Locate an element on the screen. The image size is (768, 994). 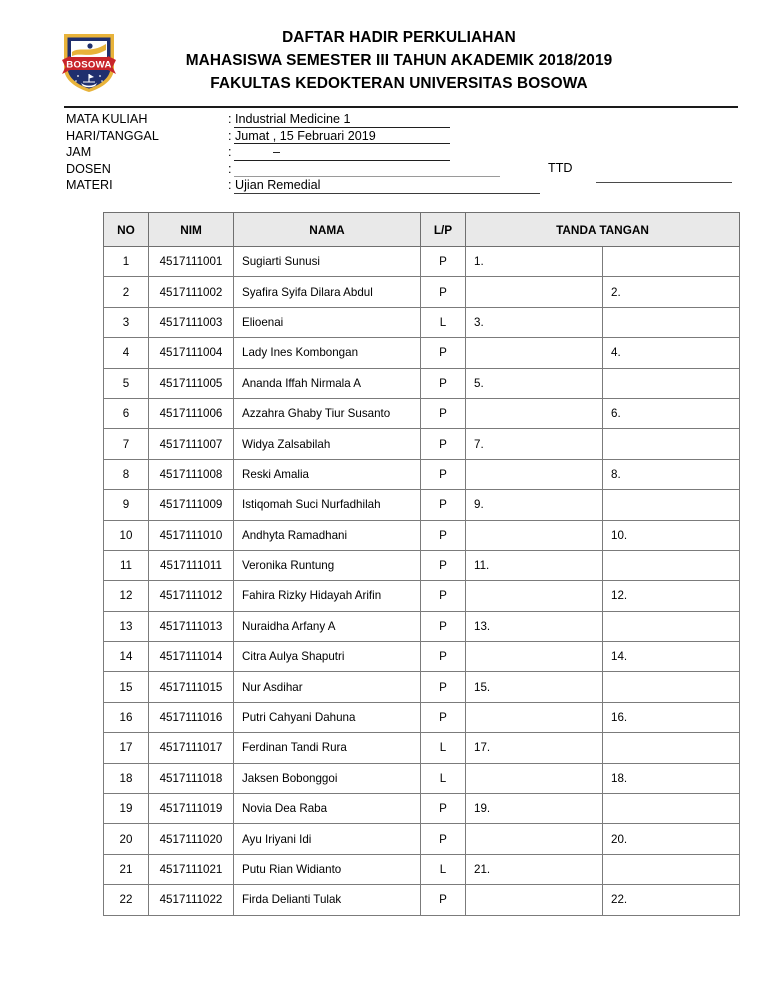
cell-nama: Citra Aulya Shaputri is located at coordinates (327, 657).